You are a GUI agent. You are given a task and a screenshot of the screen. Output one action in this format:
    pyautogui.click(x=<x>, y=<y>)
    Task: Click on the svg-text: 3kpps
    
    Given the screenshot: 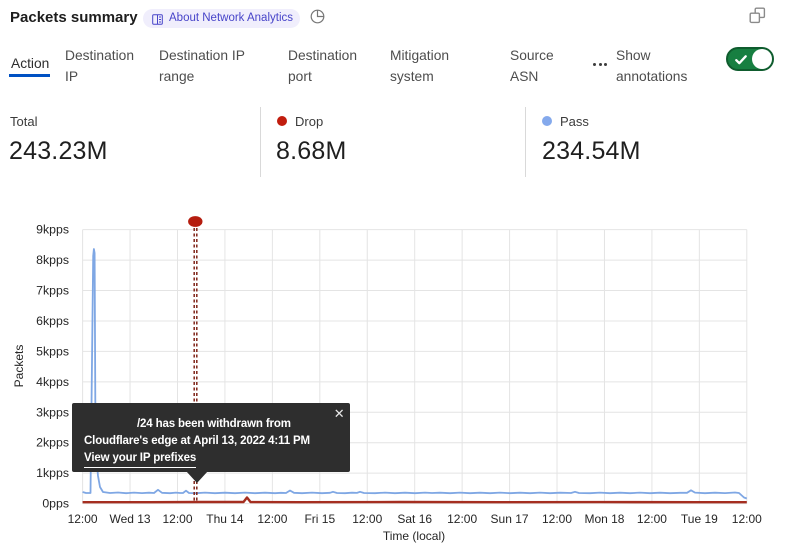 What is the action you would take?
    pyautogui.click(x=52, y=412)
    